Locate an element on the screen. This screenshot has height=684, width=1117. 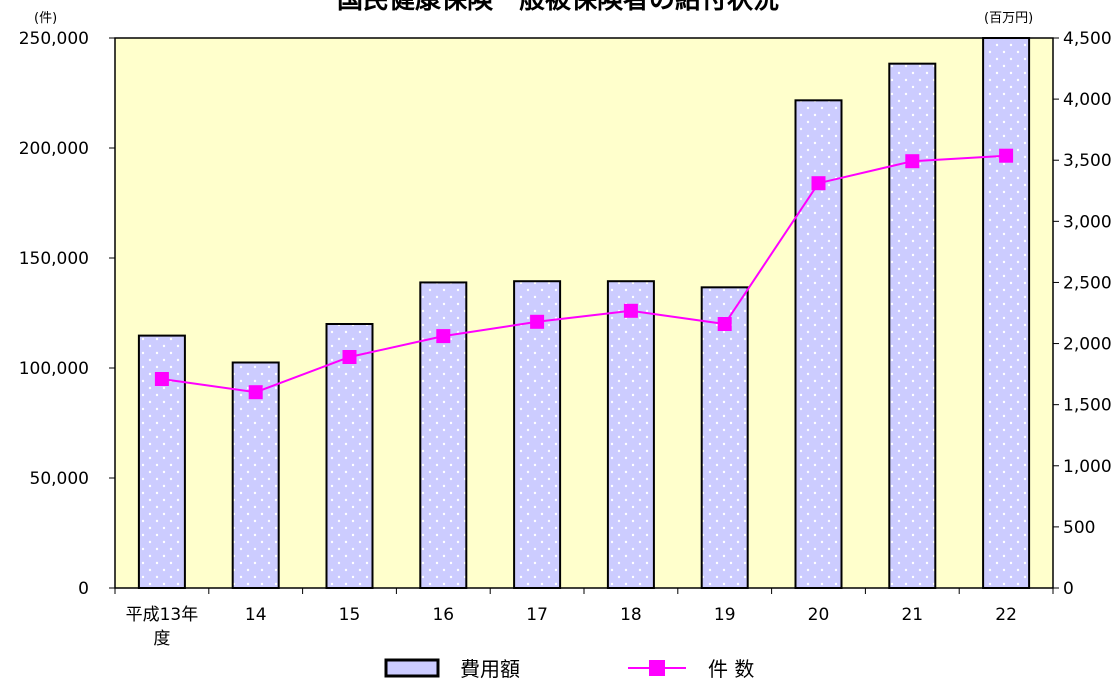
right-y-tick-label: 0 is located at coordinates (1068, 589).